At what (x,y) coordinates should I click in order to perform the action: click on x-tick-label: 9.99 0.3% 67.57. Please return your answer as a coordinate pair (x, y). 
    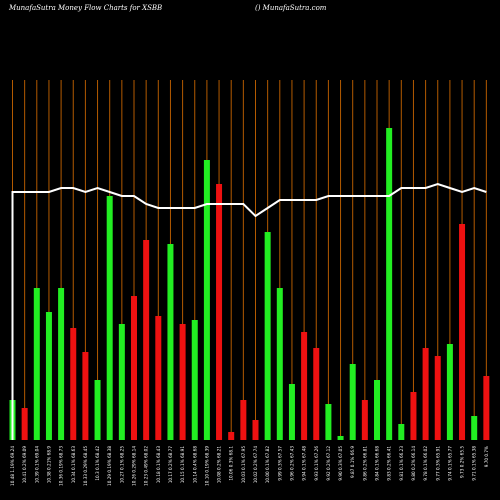
    Looking at the image, I should click on (279, 463).